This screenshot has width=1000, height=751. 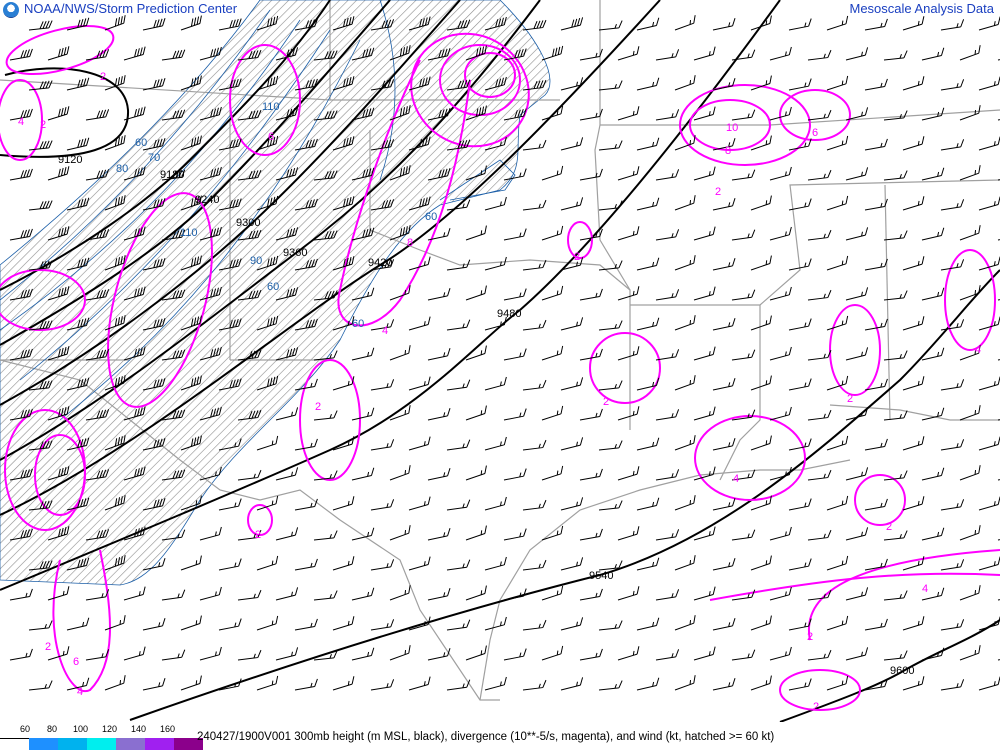 I want to click on divergence-label: 2, so click(x=43, y=125).